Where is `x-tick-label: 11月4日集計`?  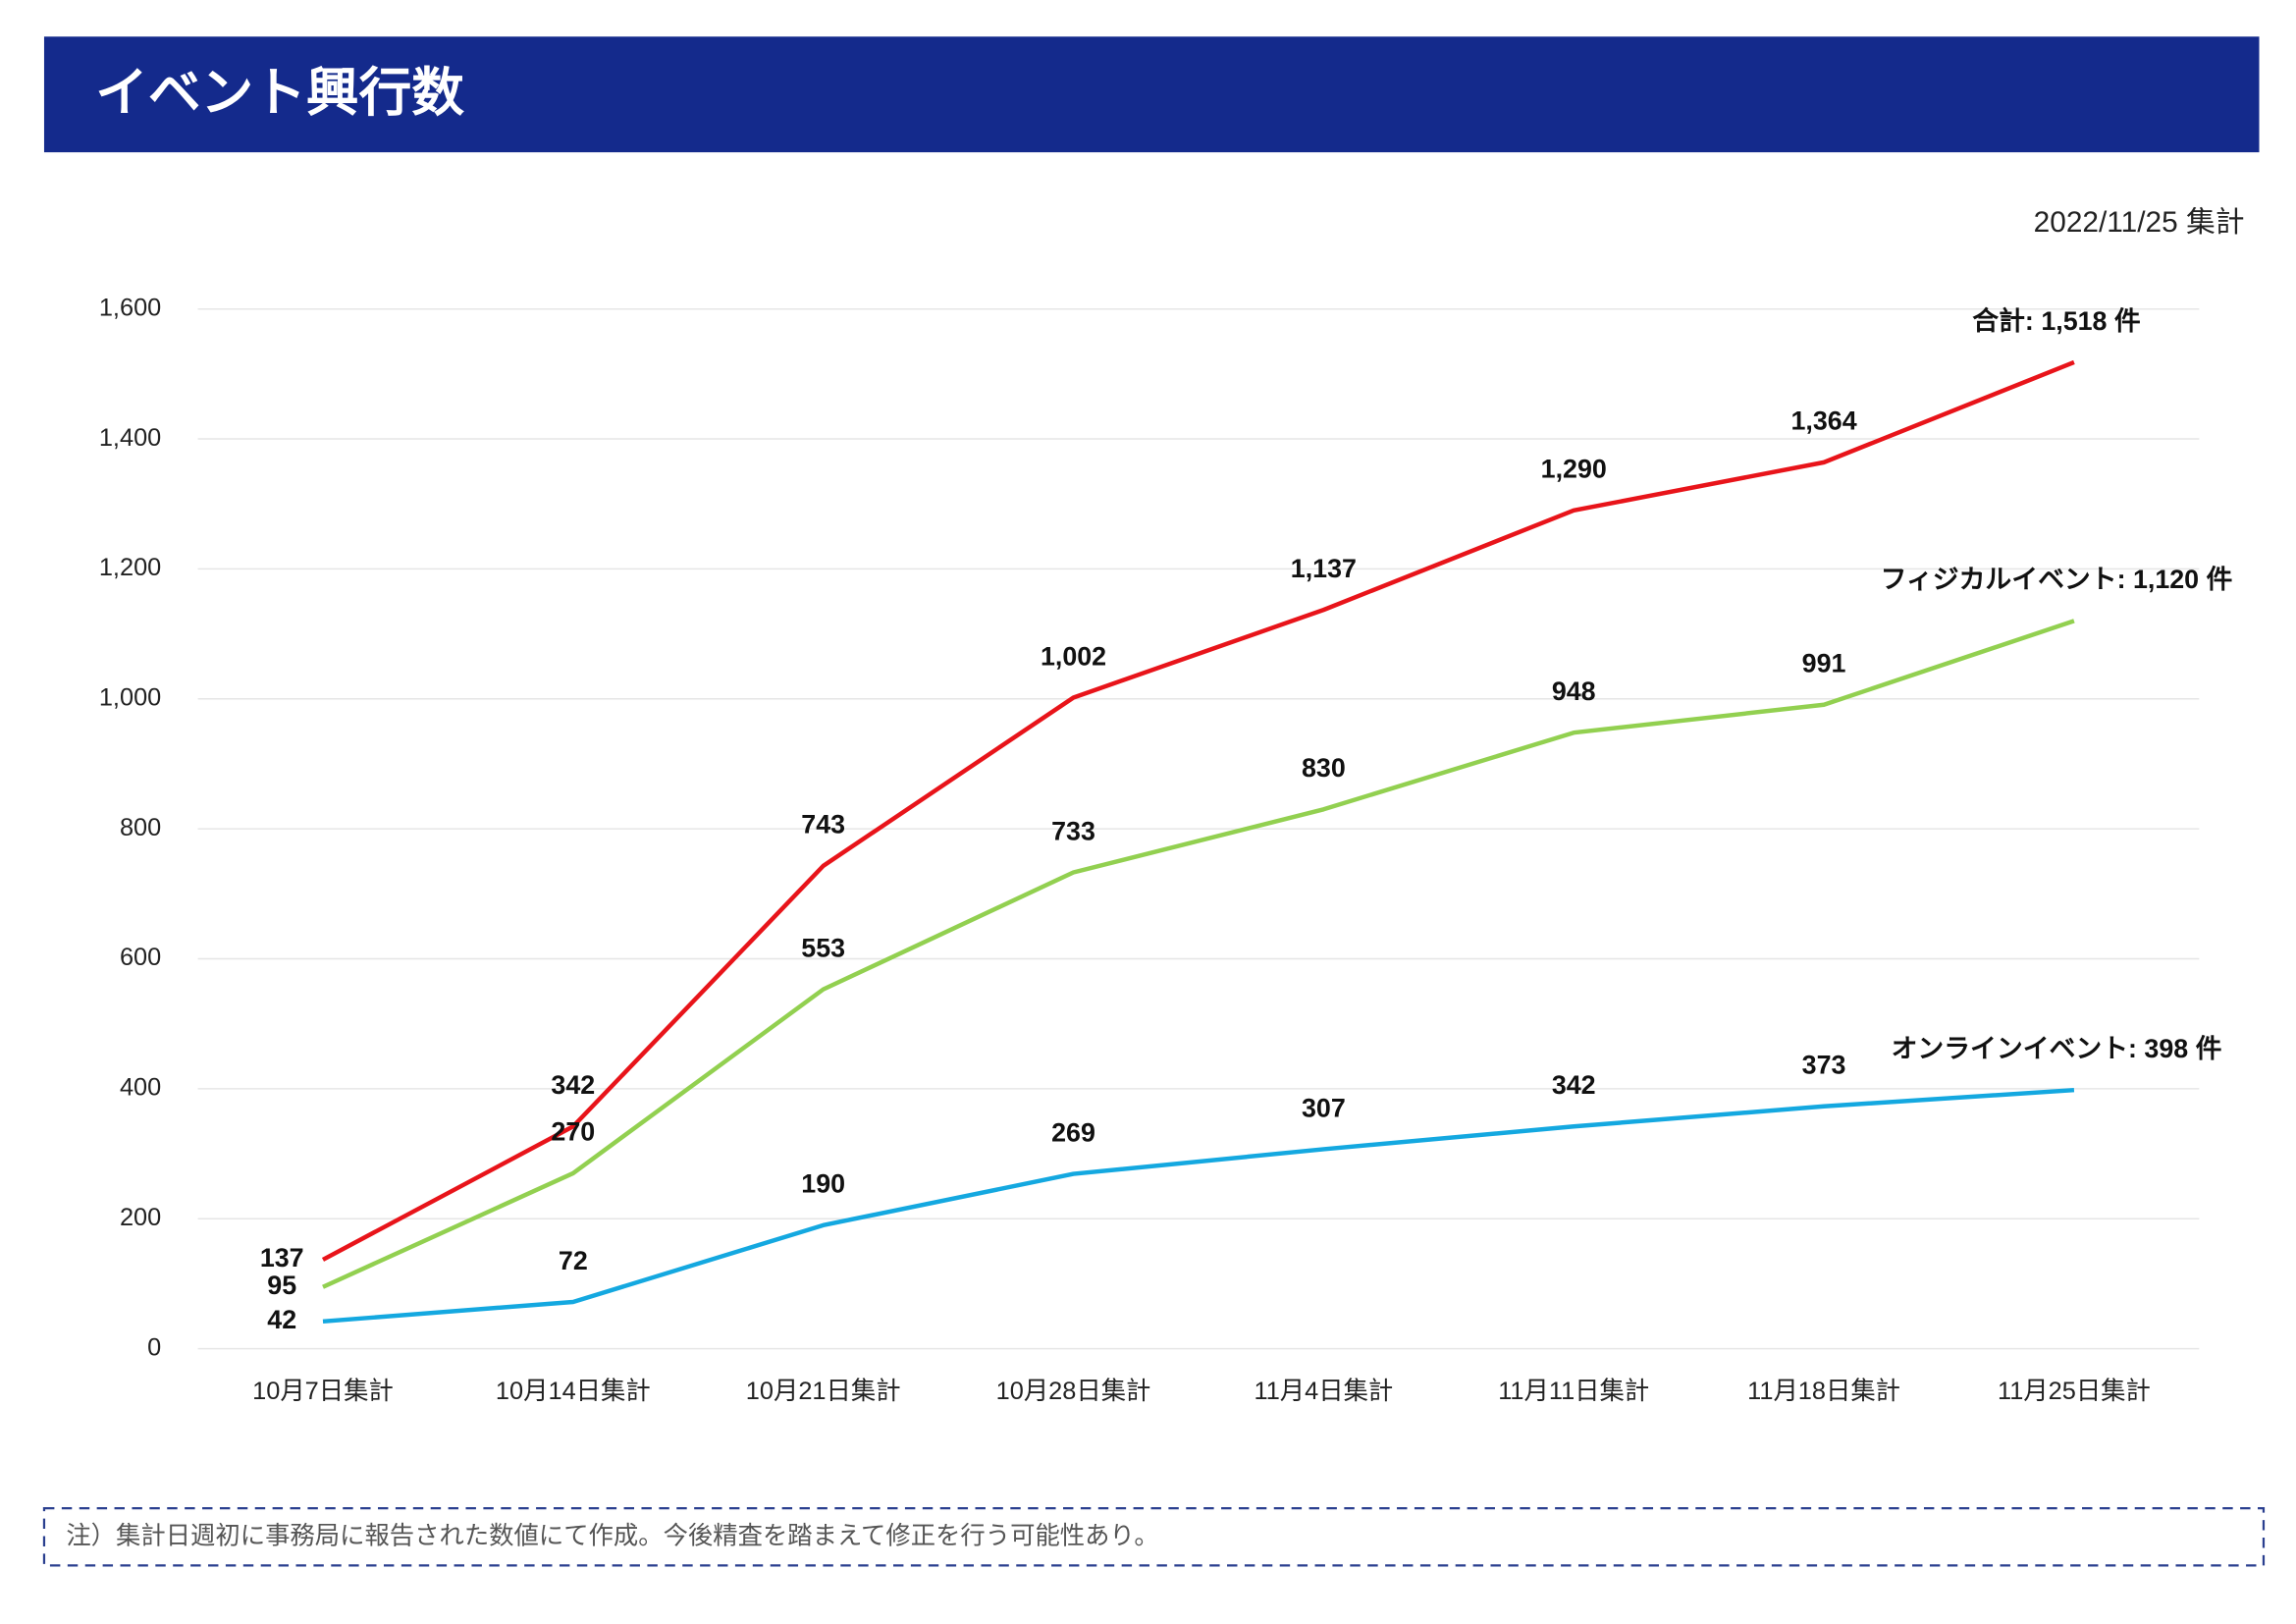
x-tick-label: 11月4日集計 is located at coordinates (1324, 1391).